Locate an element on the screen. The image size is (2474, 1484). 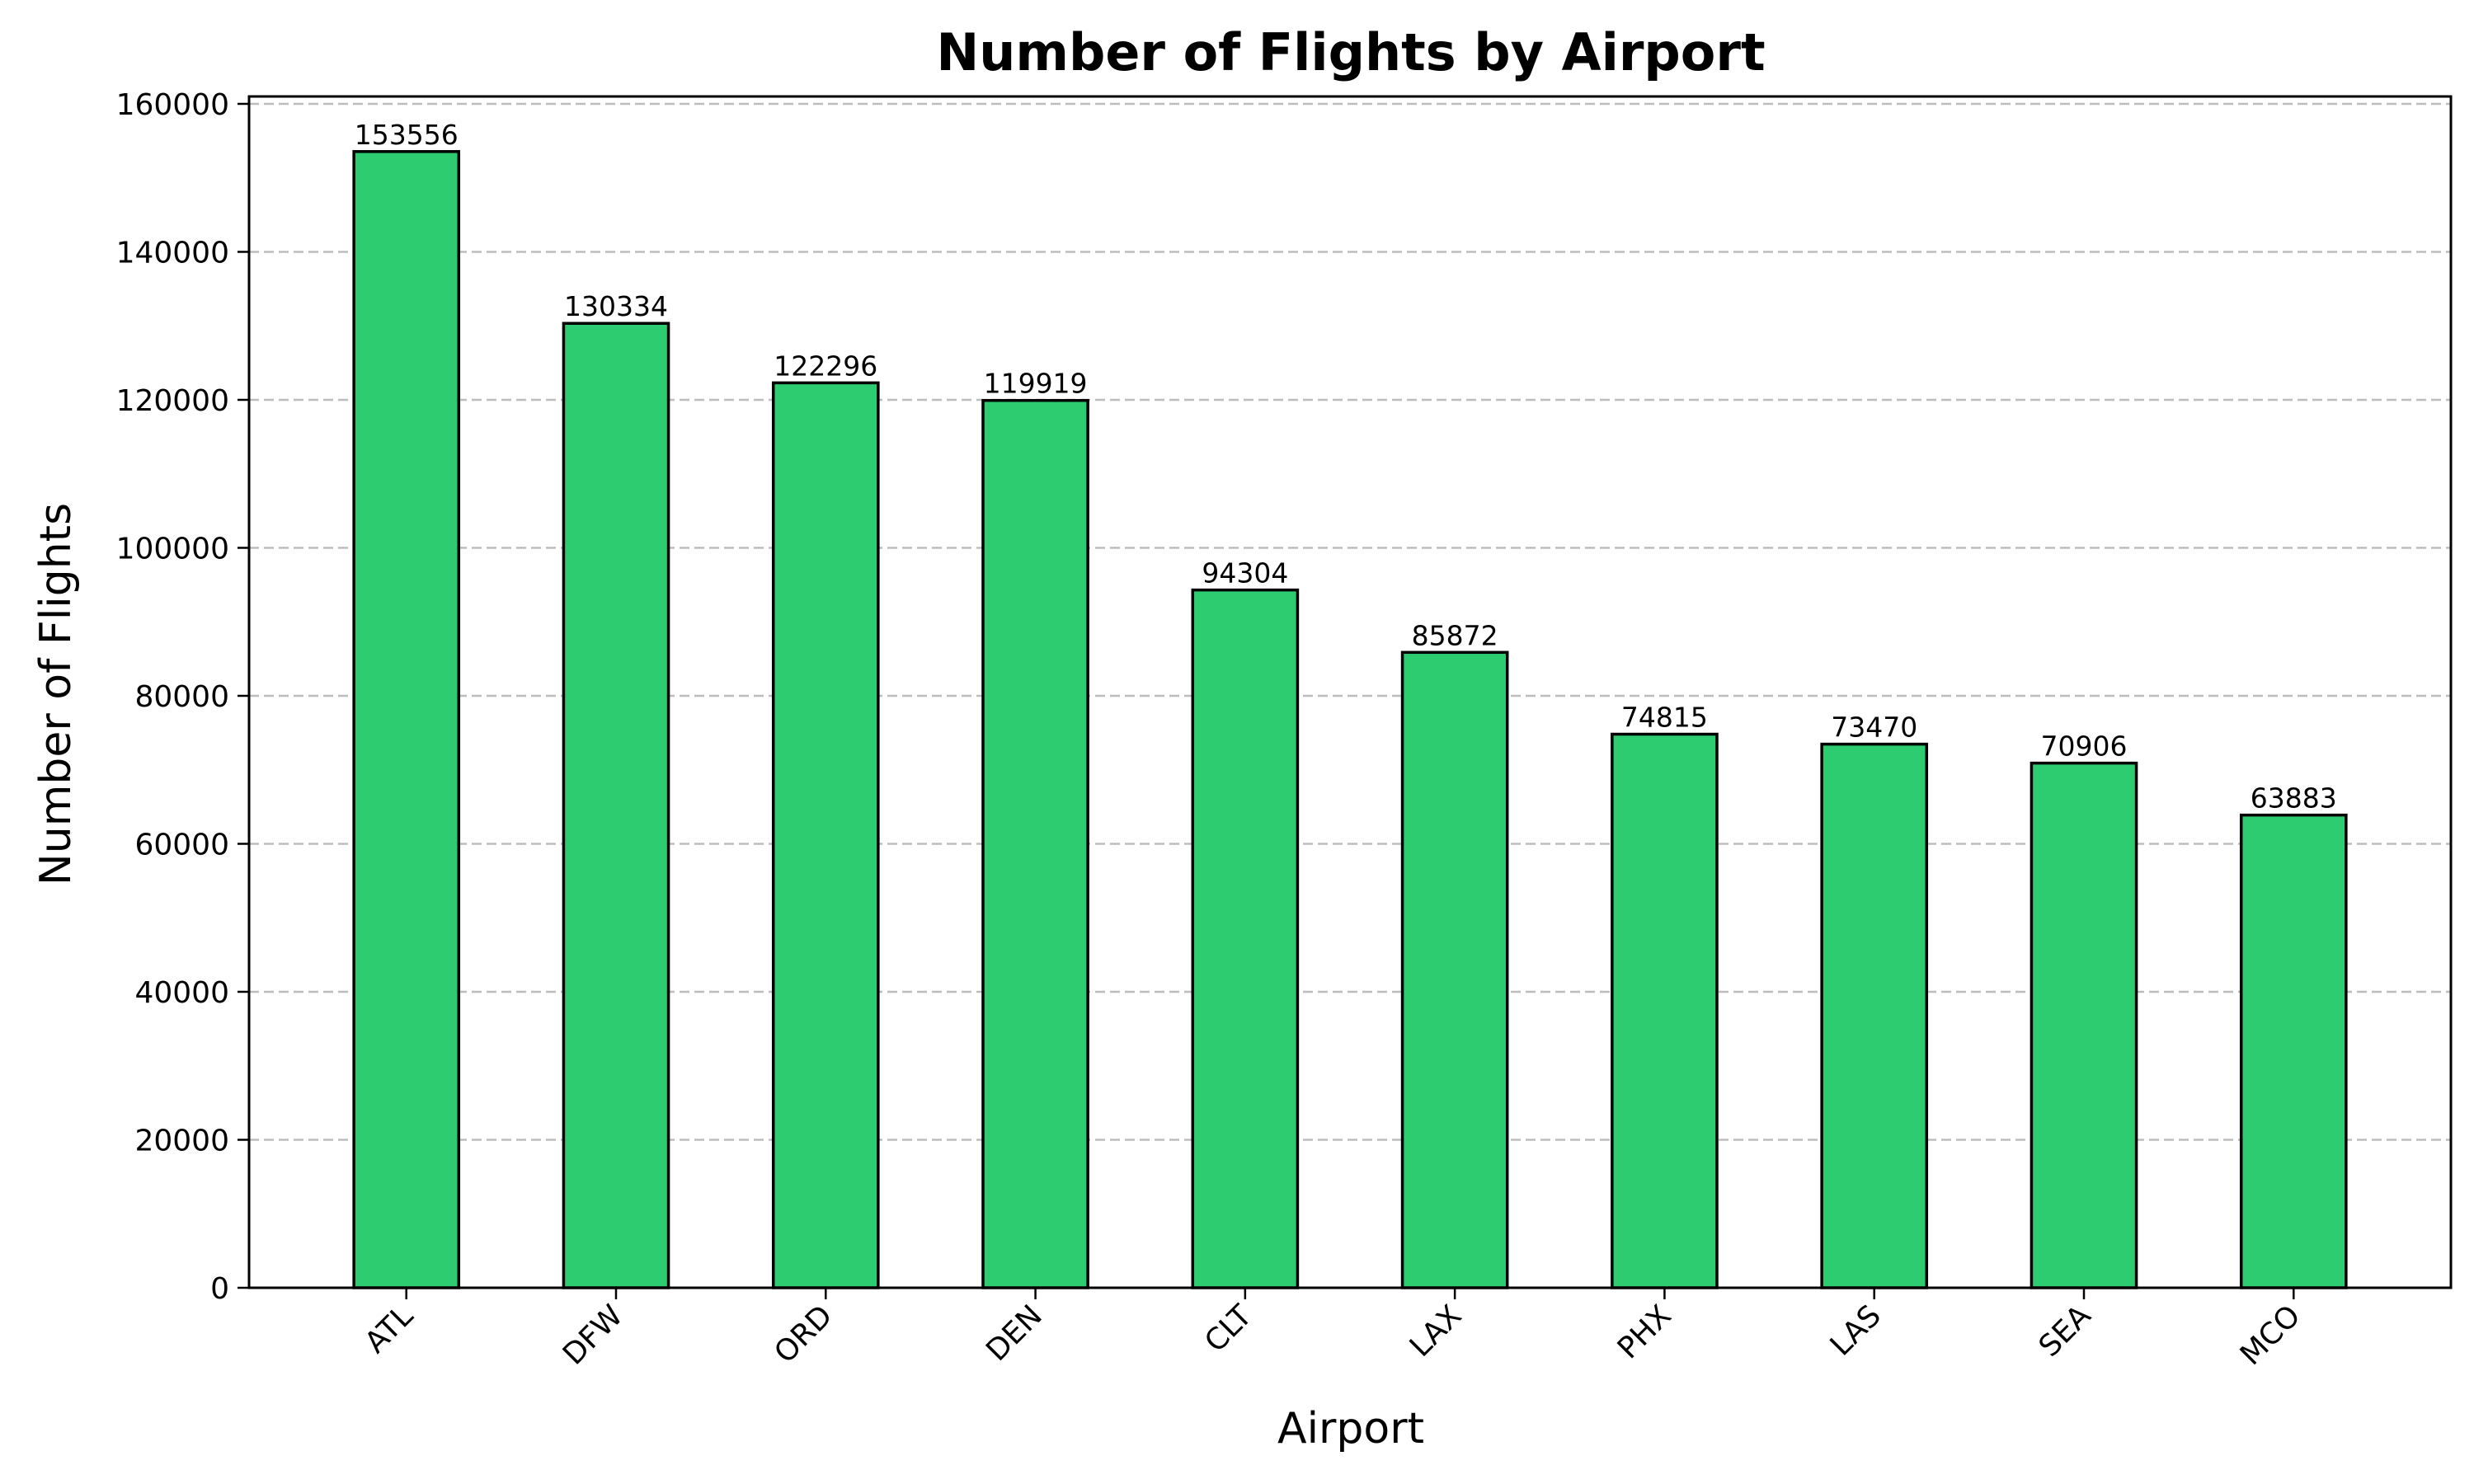
data-label-phx: 74815 is located at coordinates (1664, 718).